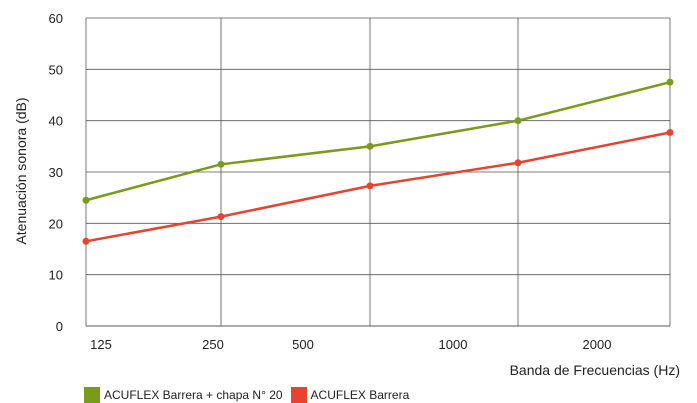 The image size is (697, 403). I want to click on legend-item-series-0: ACUFLEX Barrera + chapa N° 20, so click(183, 395).